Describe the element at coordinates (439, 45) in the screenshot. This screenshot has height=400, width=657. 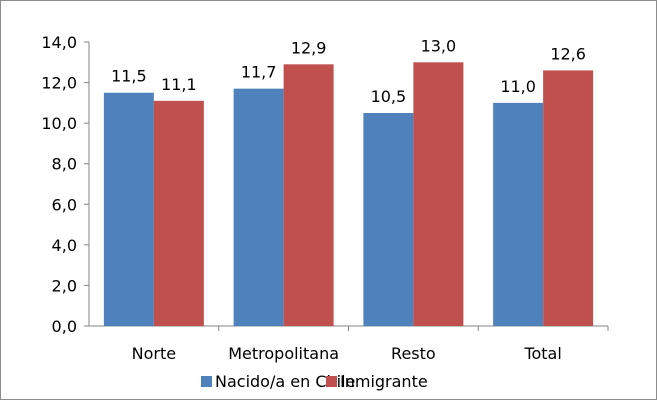
I see `bar-data-label: 13,0` at that location.